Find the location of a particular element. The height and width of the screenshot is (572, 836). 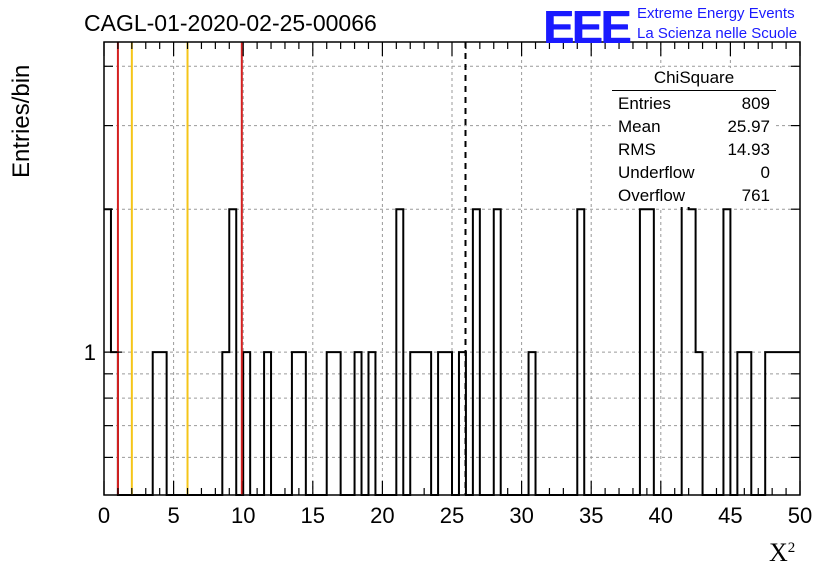

x-tick-label: 15 is located at coordinates (313, 515).